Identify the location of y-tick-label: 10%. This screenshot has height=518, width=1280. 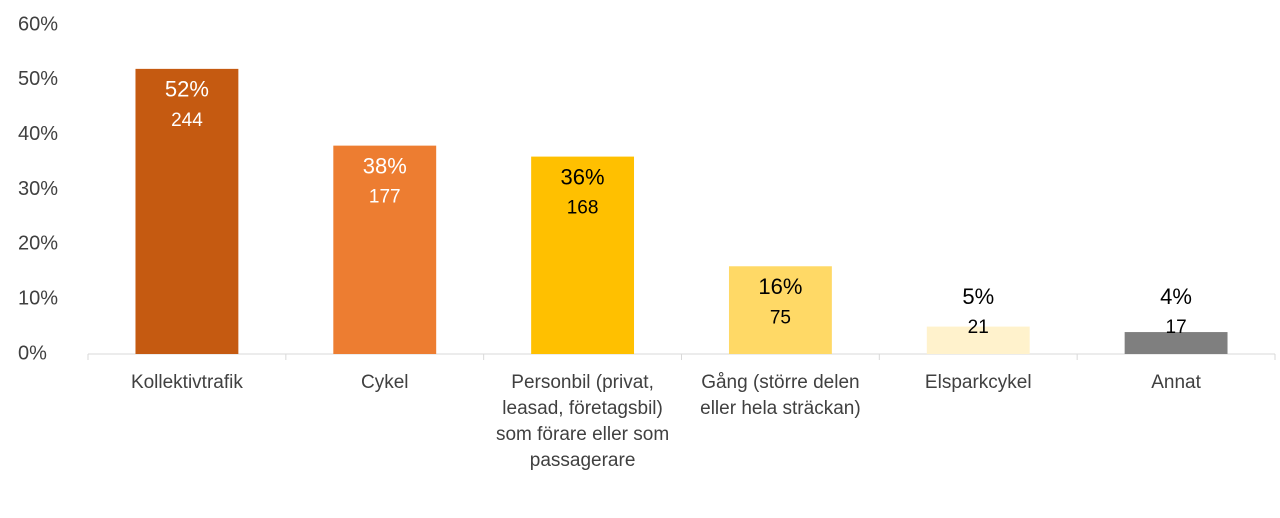
(38, 298).